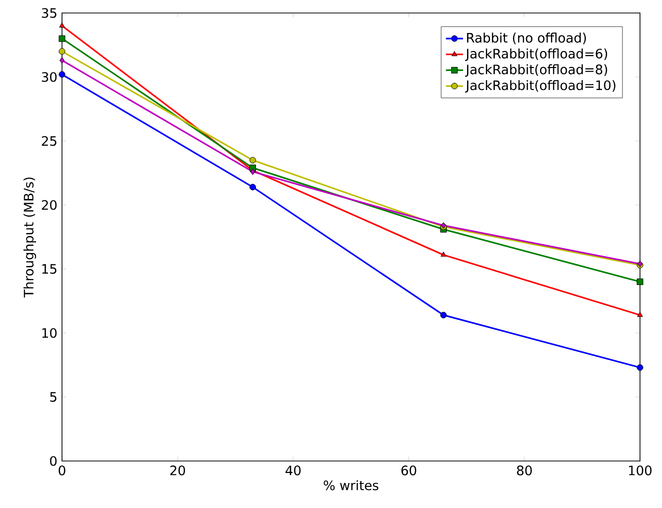 This screenshot has width=662, height=508. Describe the element at coordinates (526, 38) in the screenshot. I see `legend-label: Rabbit (no offload)` at that location.